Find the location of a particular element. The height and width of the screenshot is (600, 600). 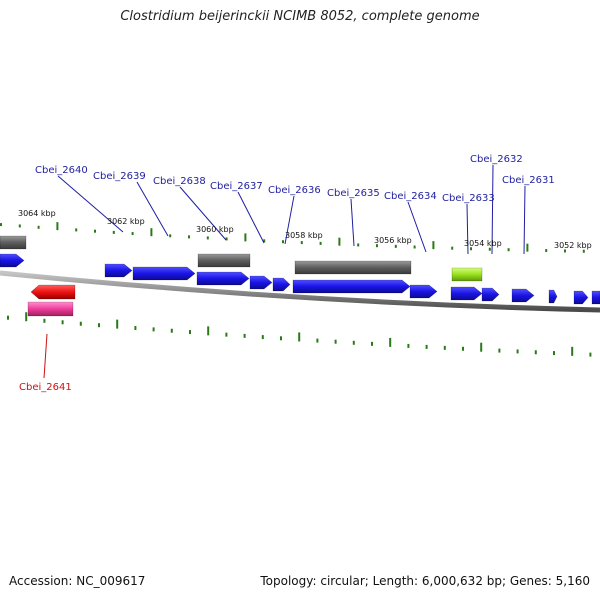

highlighted-gene-red is located at coordinates (53, 292).